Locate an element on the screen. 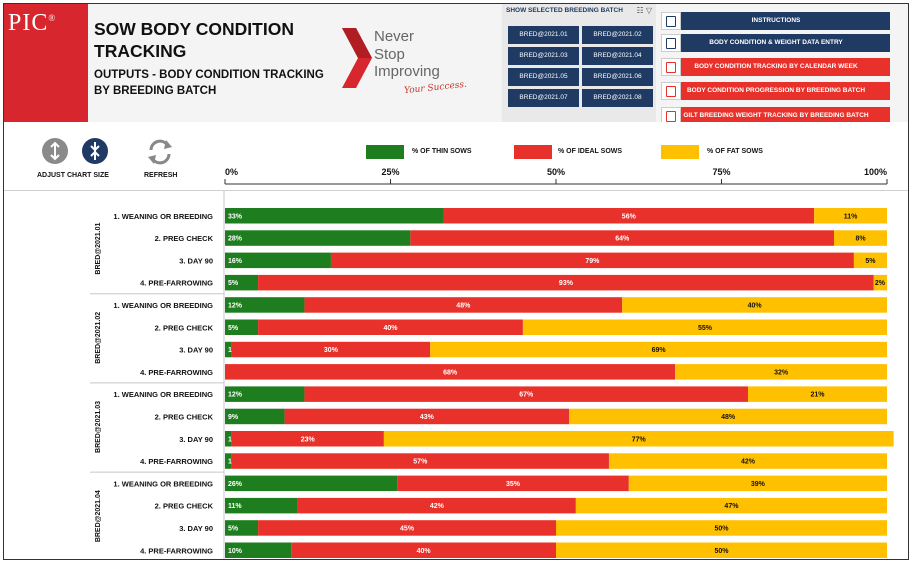 The image size is (912, 563). batch-button-bred-2021-04: BRED@2021.04 is located at coordinates (617, 56).